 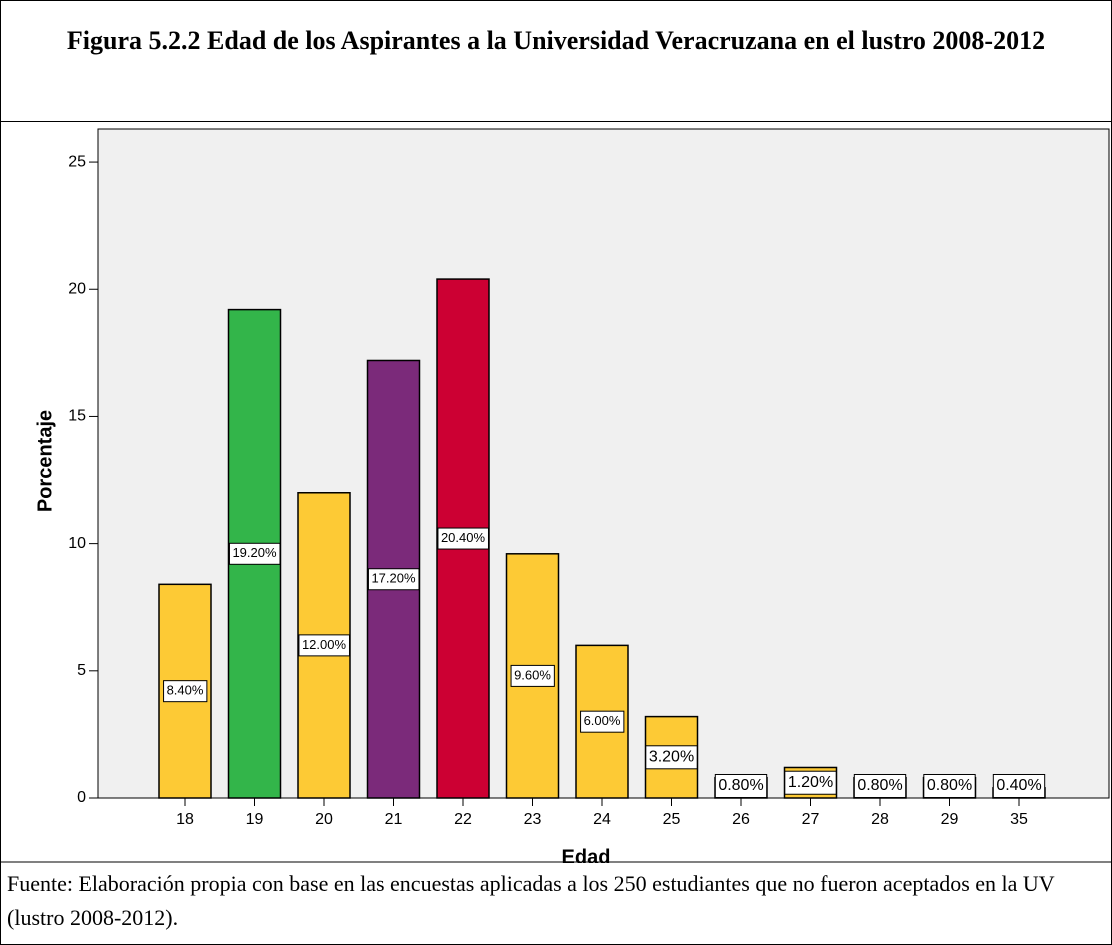 What do you see at coordinates (77, 416) in the screenshot?
I see `y-tick-label: 15` at bounding box center [77, 416].